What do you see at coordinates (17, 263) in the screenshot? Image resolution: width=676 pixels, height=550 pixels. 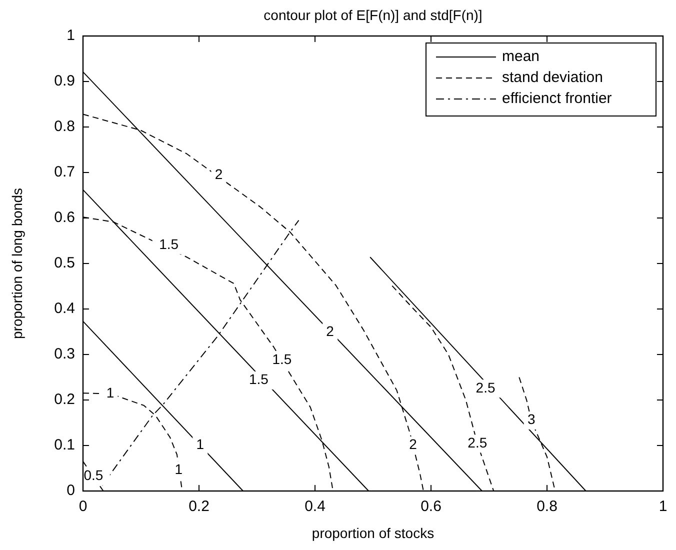 I see `y-axis-title: proportion of long bonds` at bounding box center [17, 263].